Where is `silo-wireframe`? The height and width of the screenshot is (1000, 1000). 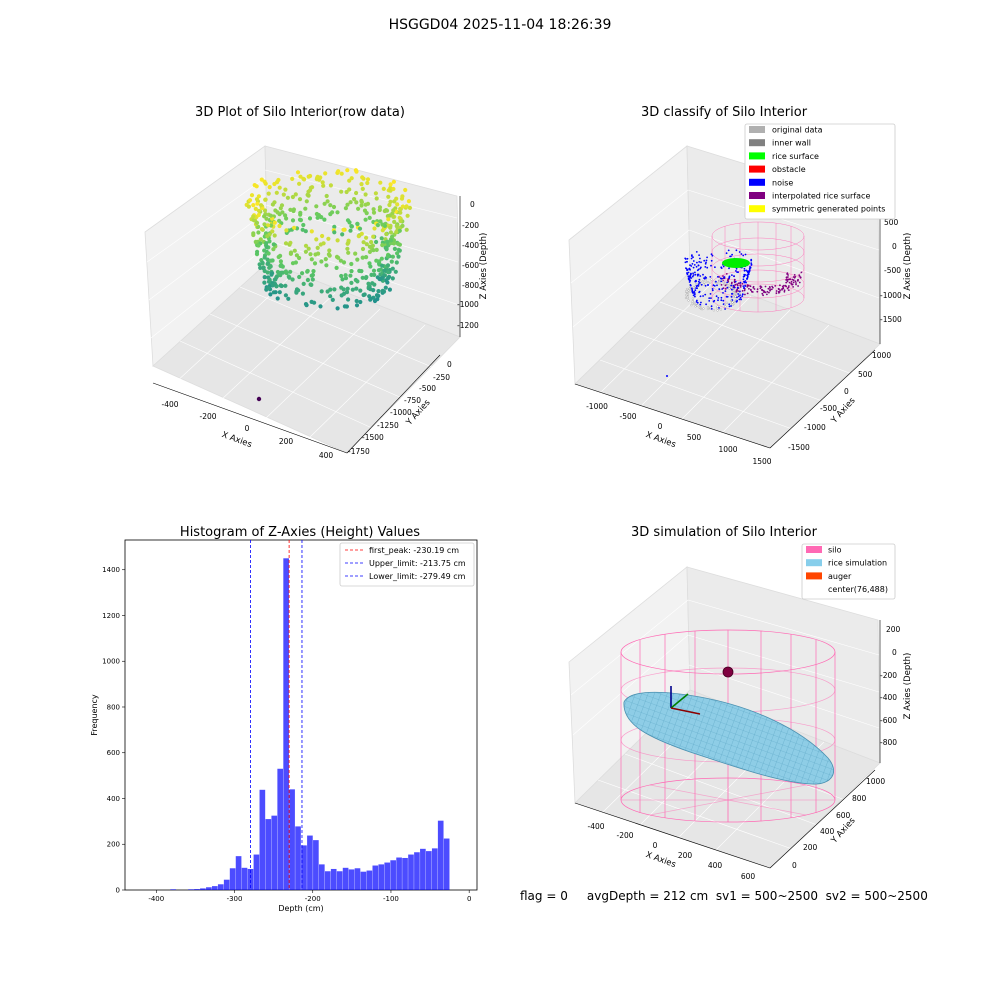 silo-wireframe is located at coordinates (758, 267).